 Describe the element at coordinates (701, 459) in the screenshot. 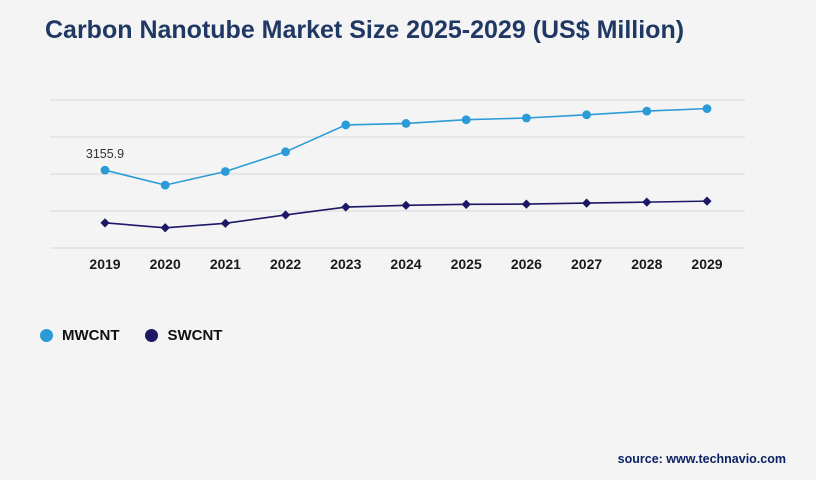

I see `source-attribution: source: www.technavio.com` at that location.